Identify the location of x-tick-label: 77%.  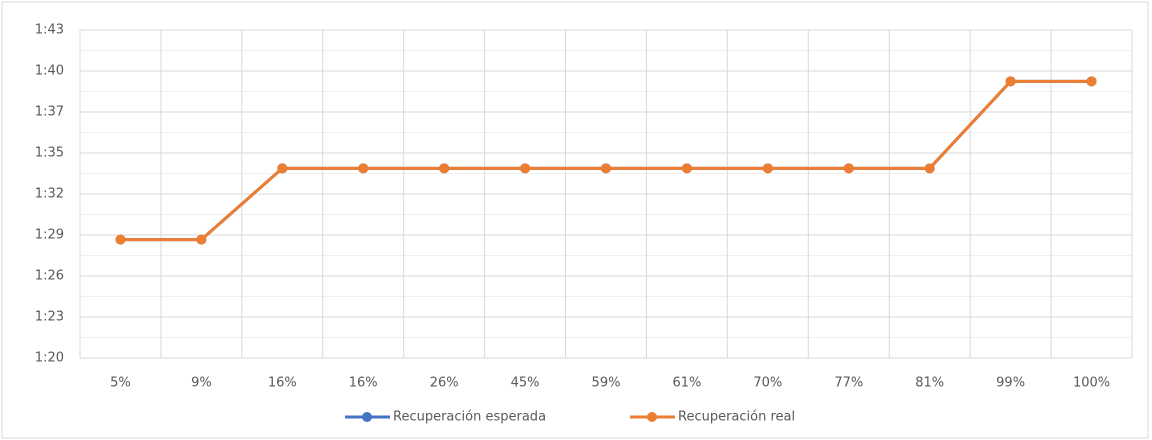
(848, 383).